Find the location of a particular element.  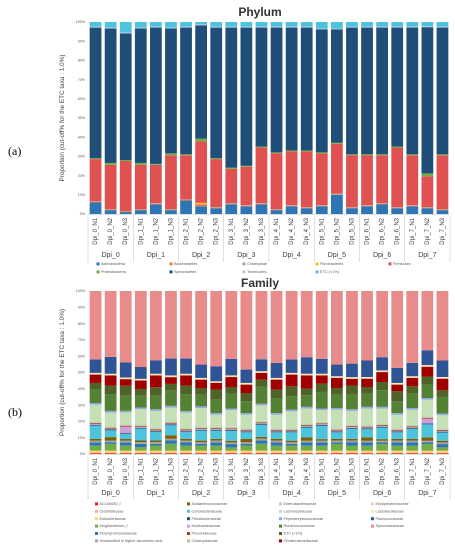

y-tick-label: 20% is located at coordinates (82, 176).